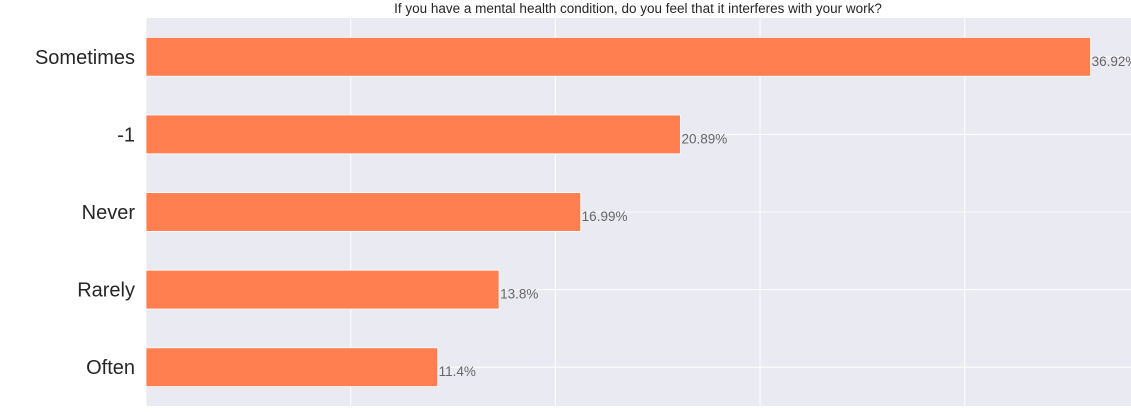 Image resolution: width=1131 pixels, height=413 pixels. I want to click on category-label-Sometimes: Sometimes, so click(85, 58).